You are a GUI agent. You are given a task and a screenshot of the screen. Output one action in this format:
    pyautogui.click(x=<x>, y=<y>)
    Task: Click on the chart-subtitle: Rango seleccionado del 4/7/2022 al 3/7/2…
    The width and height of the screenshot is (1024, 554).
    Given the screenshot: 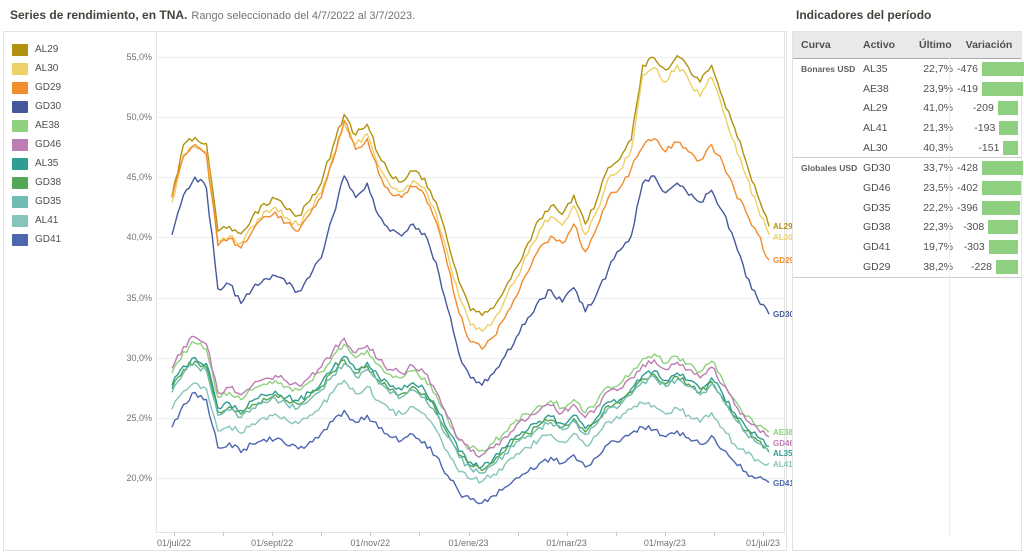 What is the action you would take?
    pyautogui.click(x=303, y=16)
    